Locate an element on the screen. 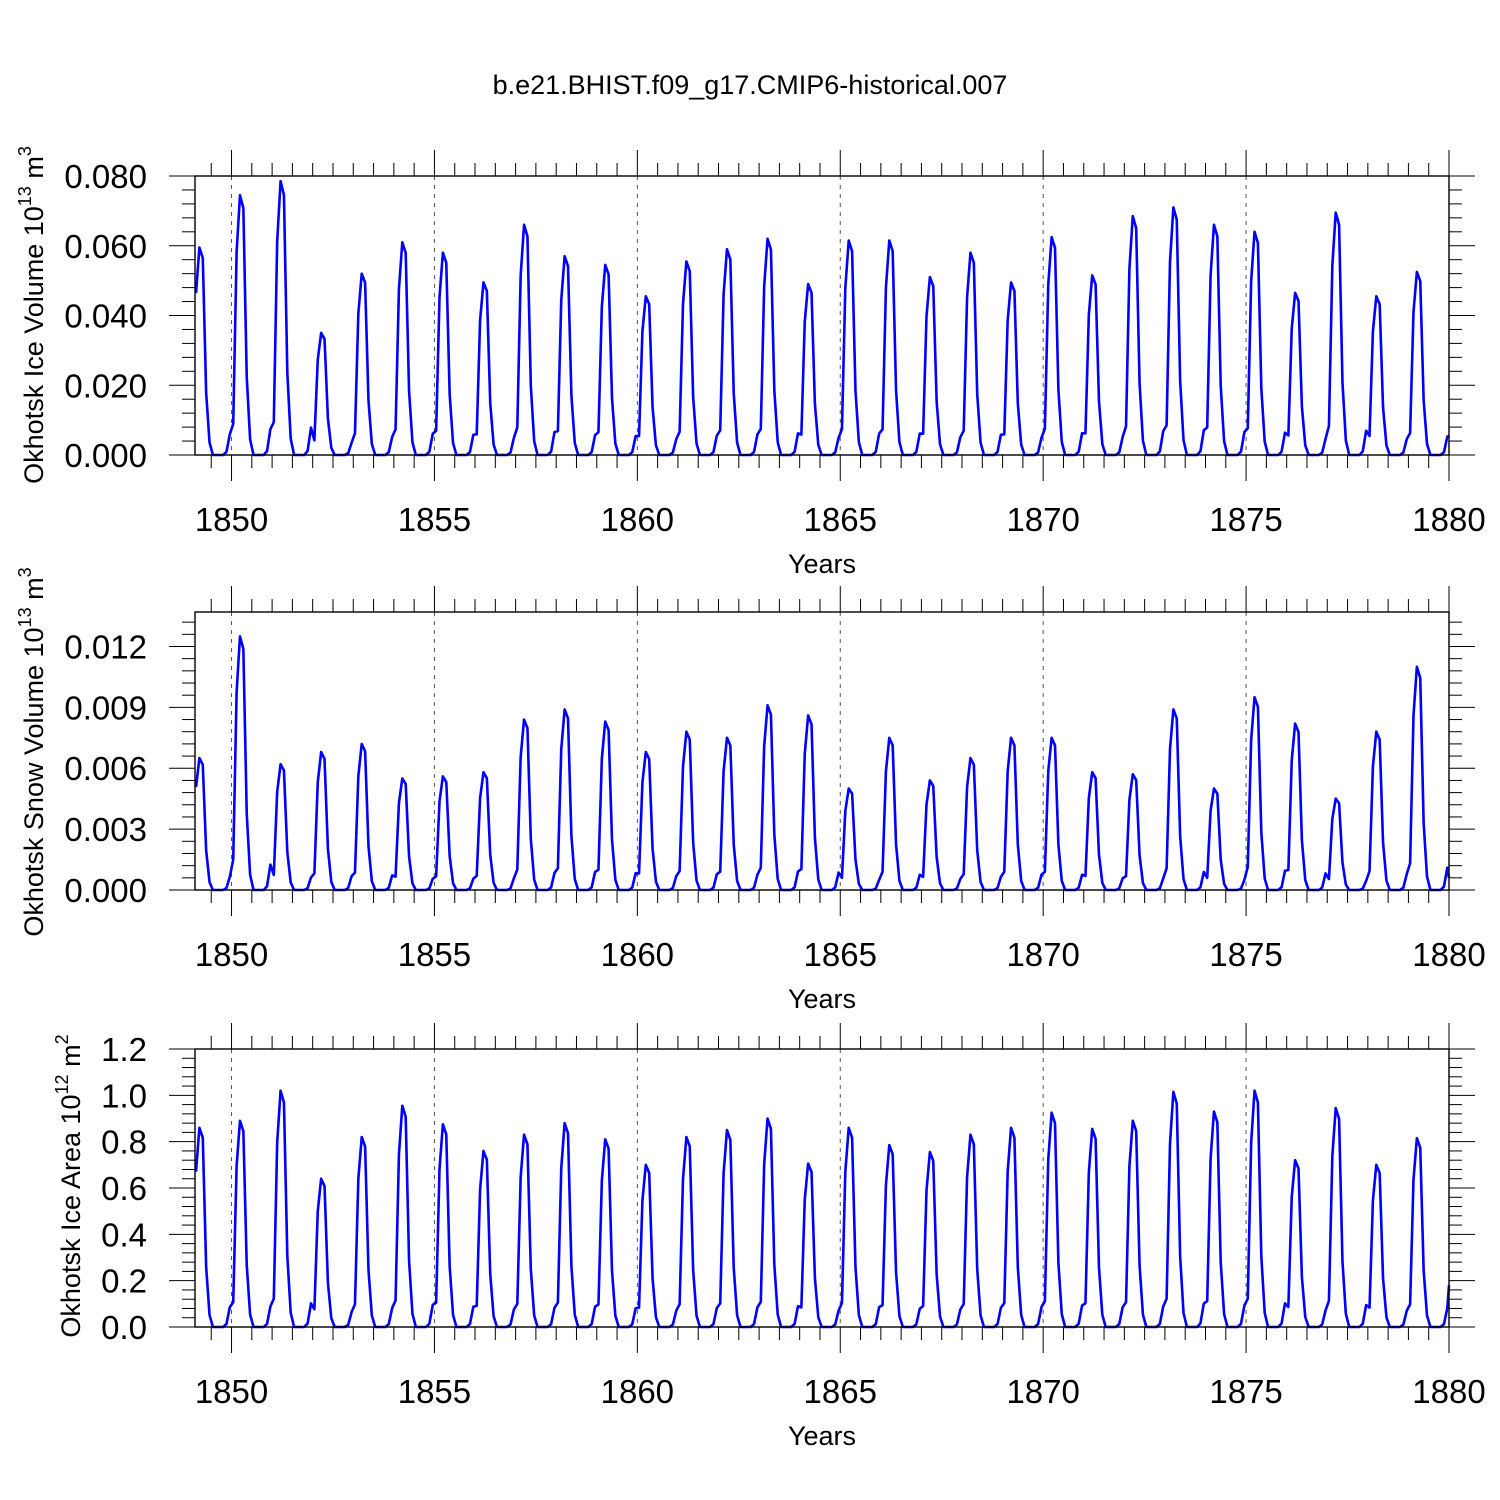 The image size is (1500, 1500). y-tick-label: 0.2 is located at coordinates (124, 1281).